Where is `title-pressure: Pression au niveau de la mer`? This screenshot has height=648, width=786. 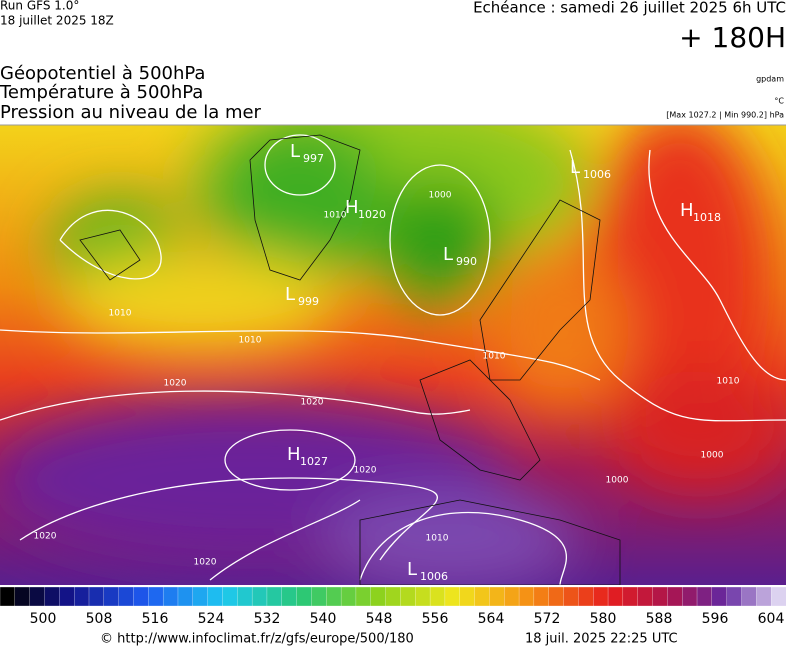
title-pressure: Pression au niveau de la mer is located at coordinates (131, 112).